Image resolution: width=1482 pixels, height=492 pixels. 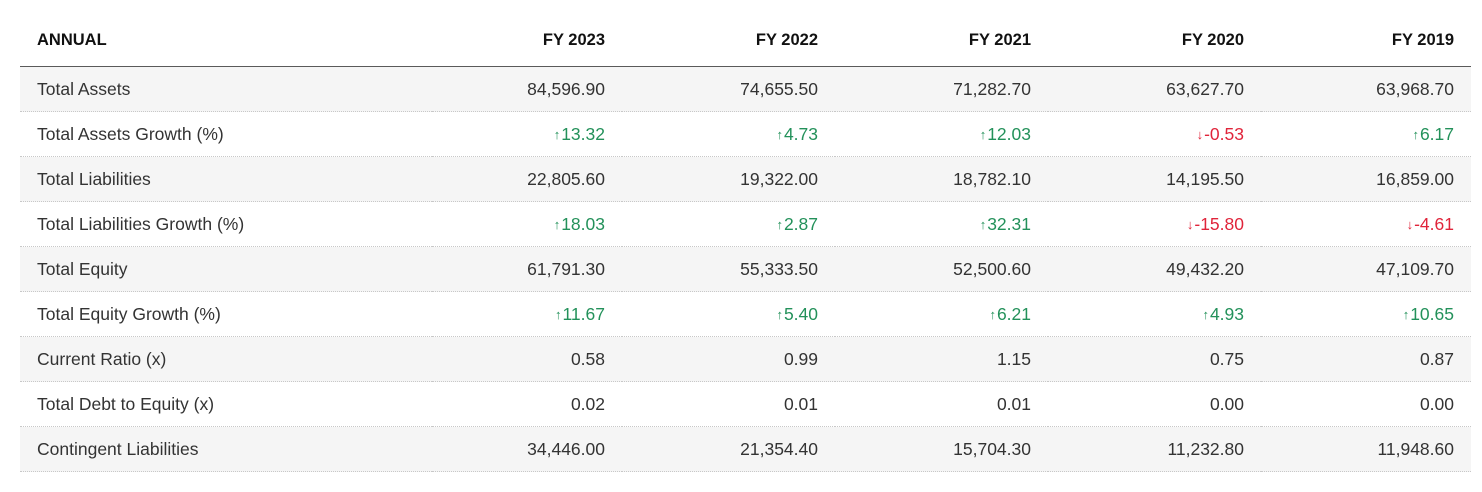 What do you see at coordinates (992, 268) in the screenshot?
I see `cell-value: 52,500.60` at bounding box center [992, 268].